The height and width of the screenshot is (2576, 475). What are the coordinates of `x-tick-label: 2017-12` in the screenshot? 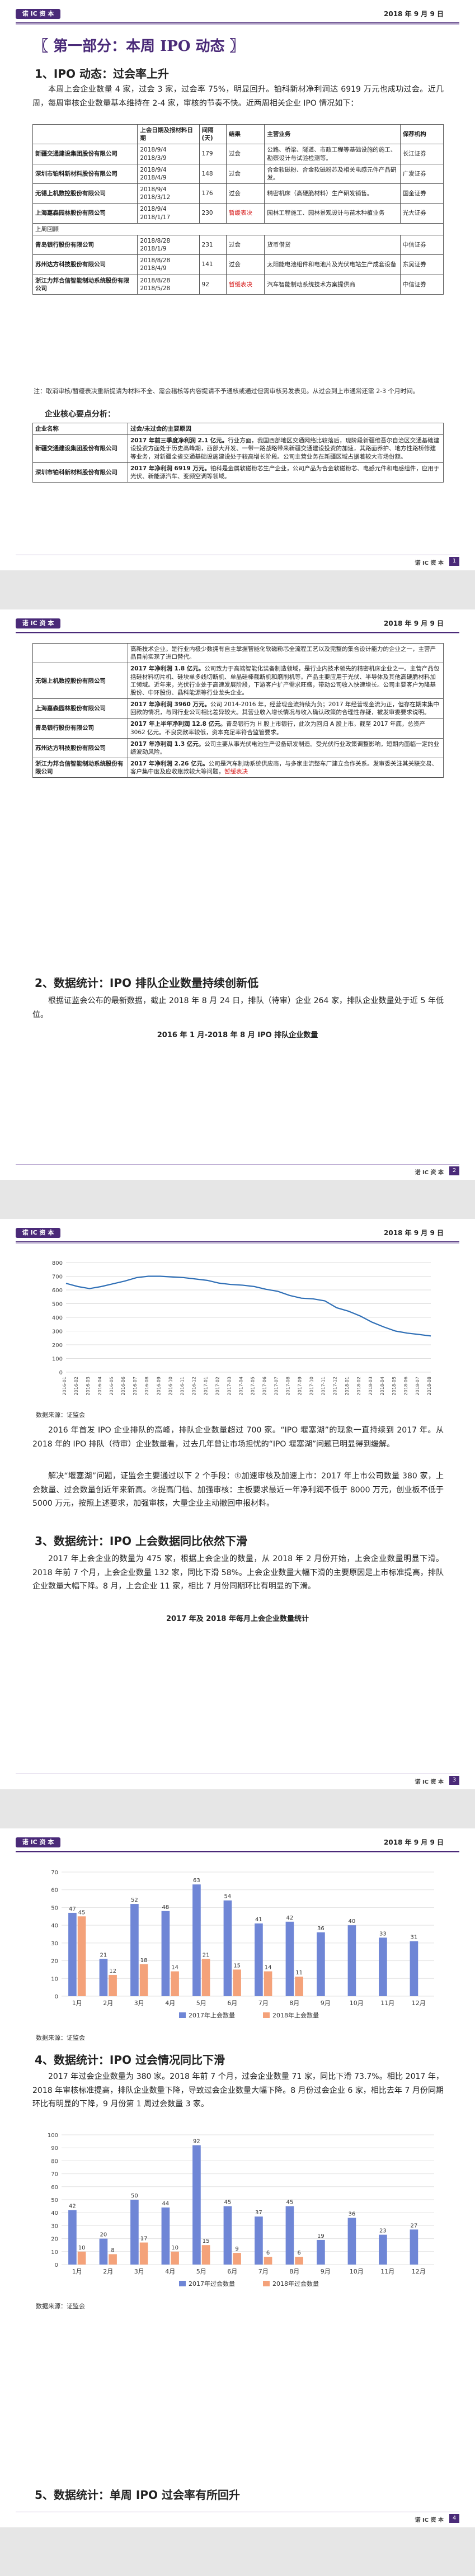 It's located at (335, 1386).